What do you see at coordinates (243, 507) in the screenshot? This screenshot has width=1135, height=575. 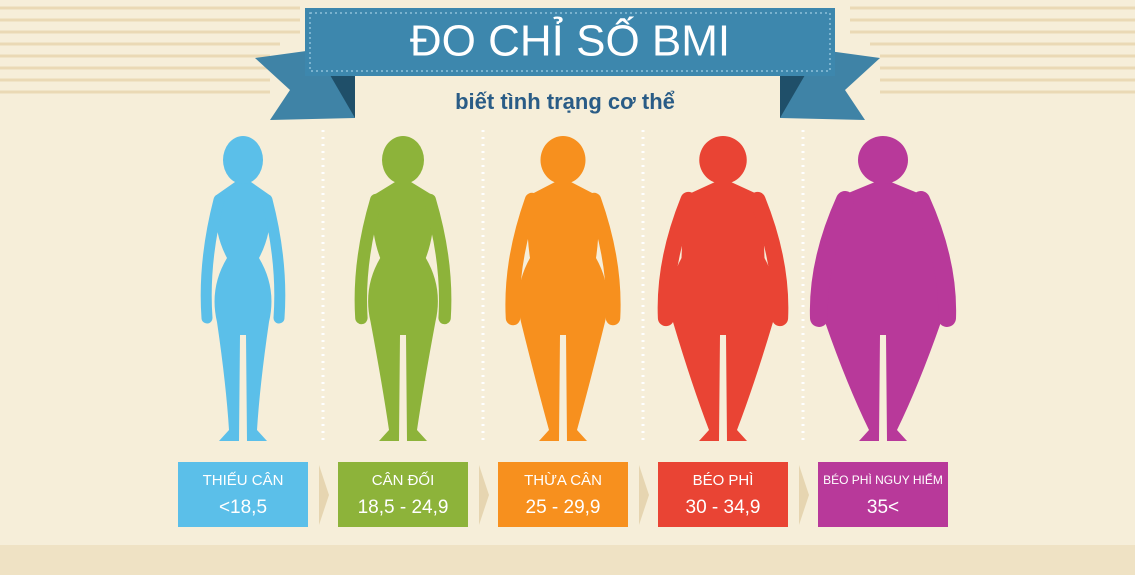 I see `category-range: <18,5` at bounding box center [243, 507].